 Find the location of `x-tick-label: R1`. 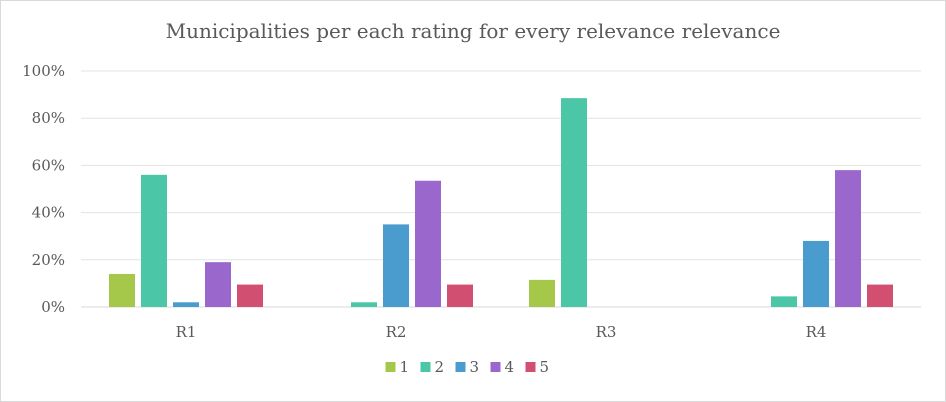

x-tick-label: R1 is located at coordinates (186, 332).